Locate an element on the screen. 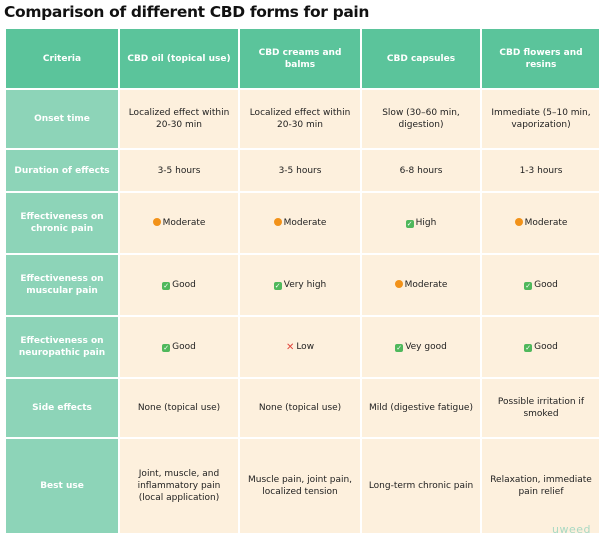  cell-text: 1-3 hours is located at coordinates (541, 170).